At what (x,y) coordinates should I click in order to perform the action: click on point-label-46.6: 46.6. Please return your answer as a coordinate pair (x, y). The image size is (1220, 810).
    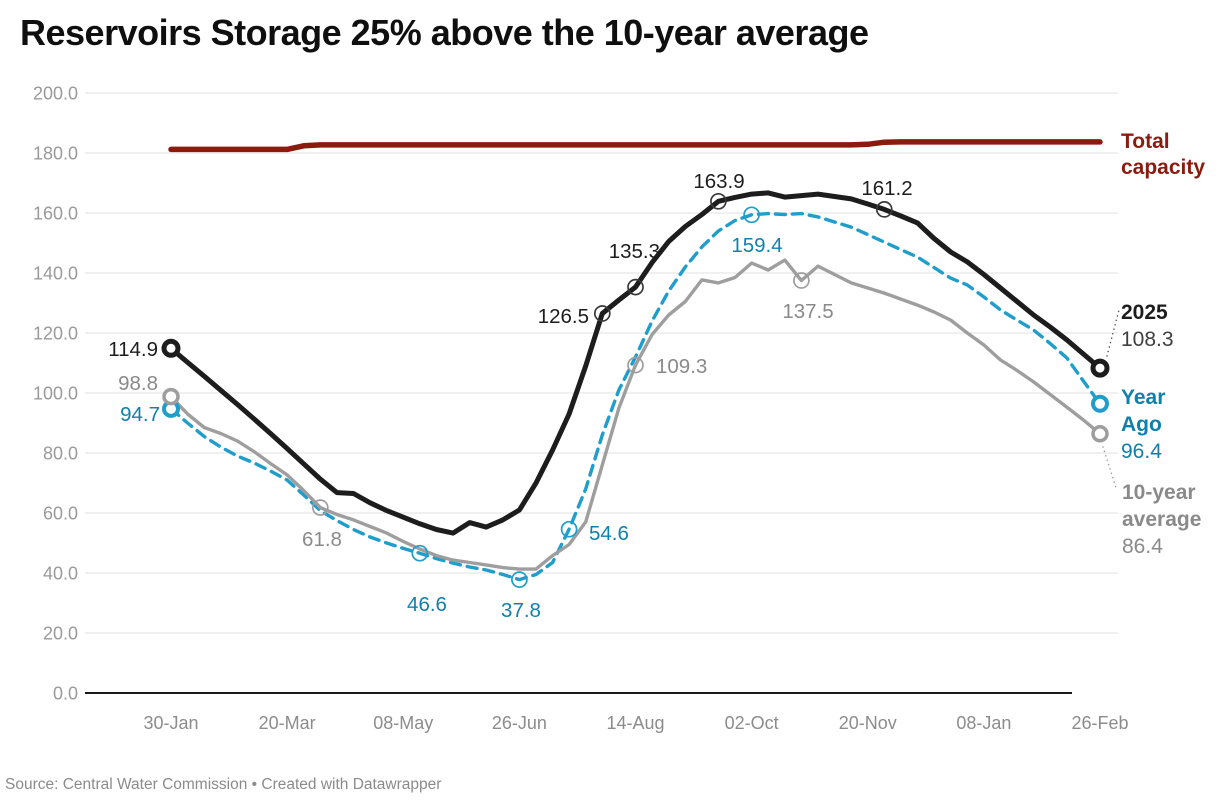
    Looking at the image, I should click on (427, 604).